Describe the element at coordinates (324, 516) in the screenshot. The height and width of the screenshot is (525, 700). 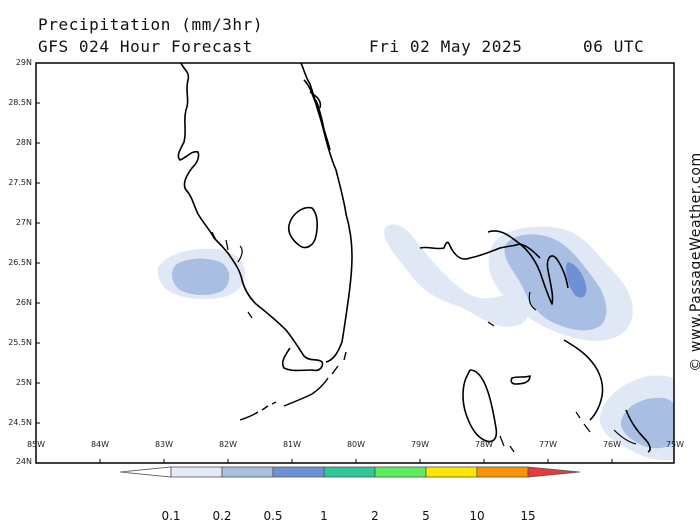
I see `legend-value: 1` at that location.